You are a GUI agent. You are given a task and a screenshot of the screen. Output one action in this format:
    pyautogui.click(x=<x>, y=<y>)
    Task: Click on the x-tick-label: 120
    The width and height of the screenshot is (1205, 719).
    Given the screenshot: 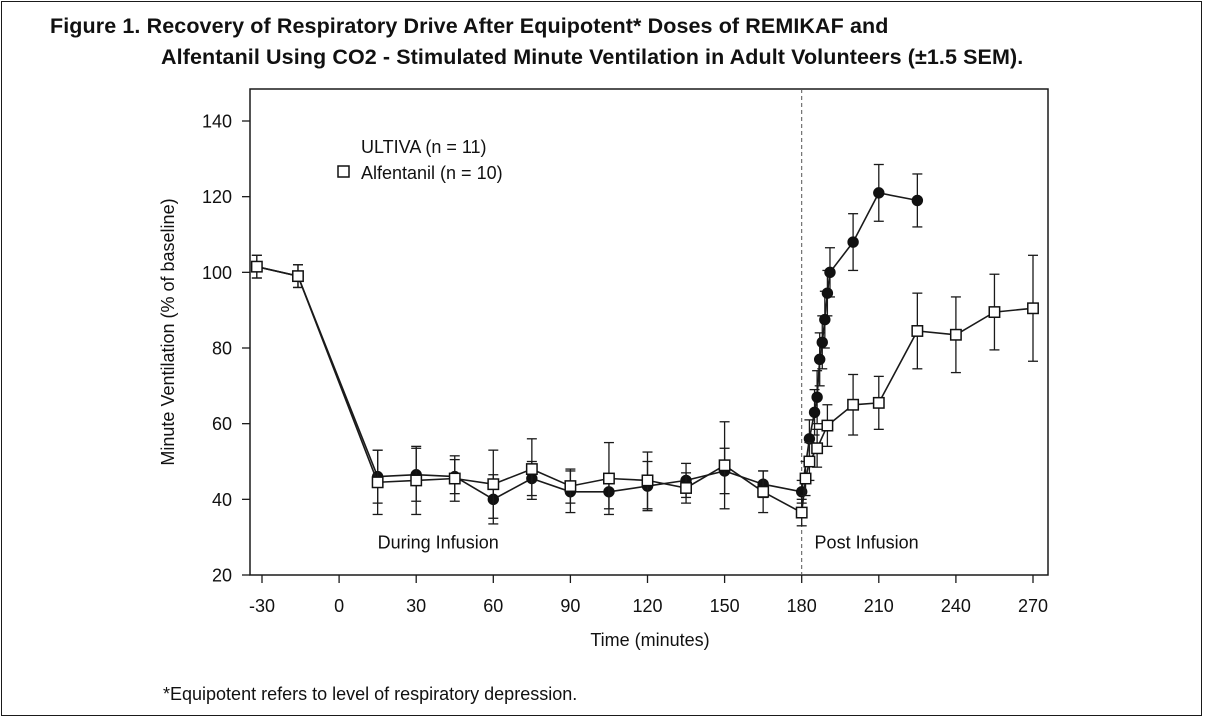 What is the action you would take?
    pyautogui.click(x=647, y=606)
    